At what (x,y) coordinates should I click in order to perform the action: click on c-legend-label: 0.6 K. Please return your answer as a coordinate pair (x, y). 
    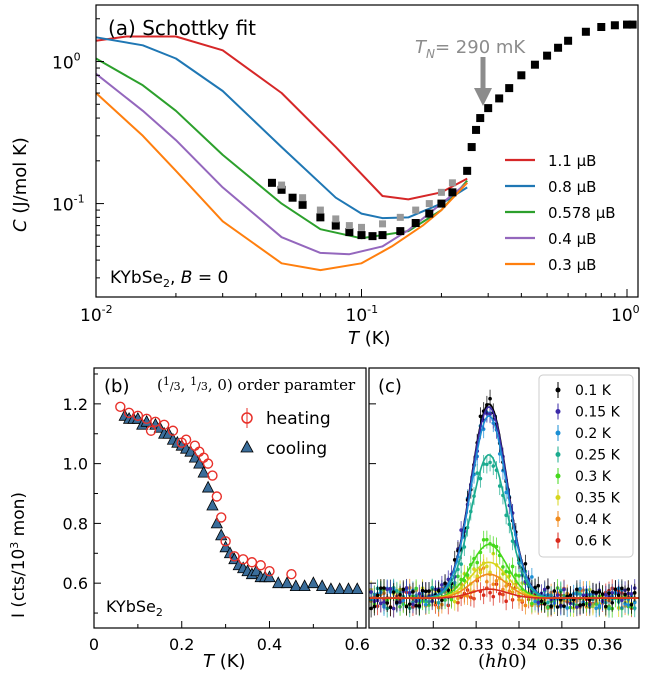
    Looking at the image, I should click on (593, 542).